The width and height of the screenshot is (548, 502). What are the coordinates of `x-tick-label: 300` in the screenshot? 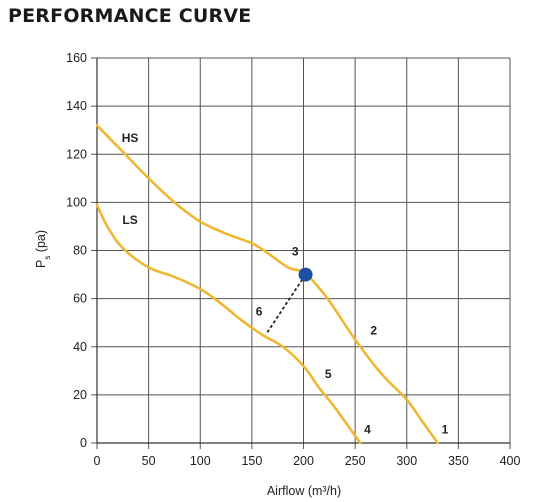 It's located at (406, 461).